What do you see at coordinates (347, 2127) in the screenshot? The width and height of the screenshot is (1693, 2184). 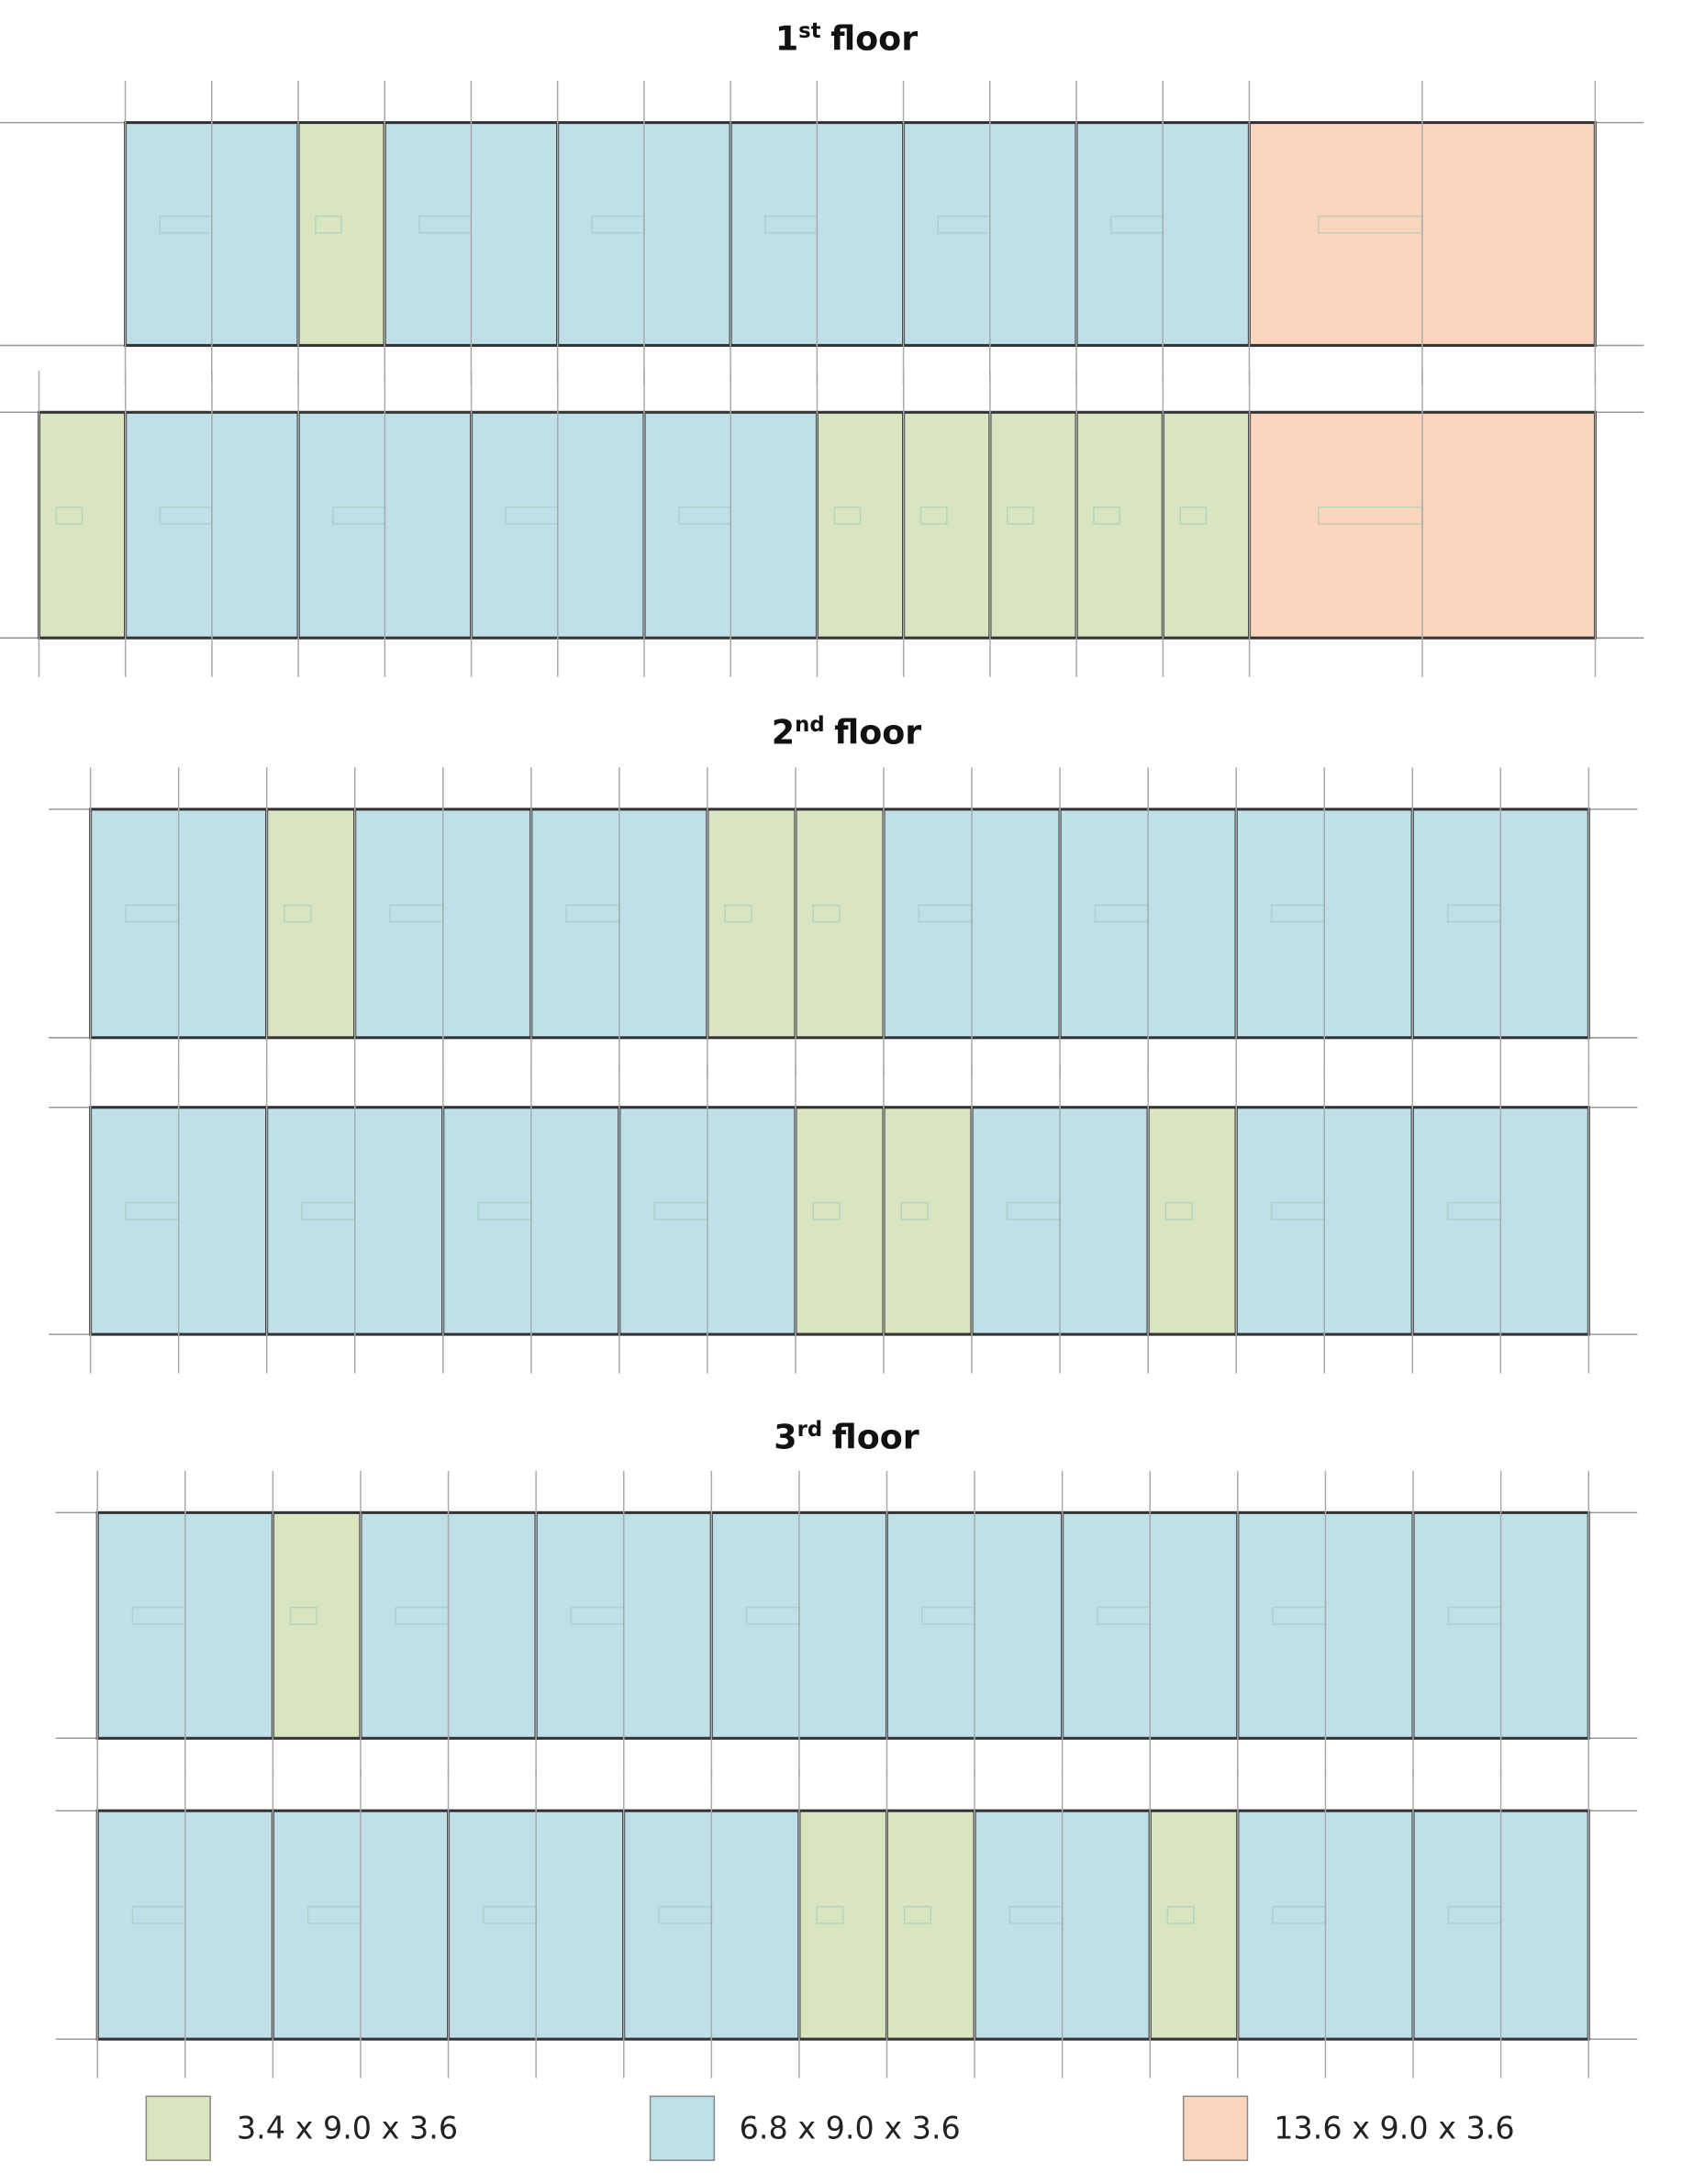 I see `legend-label: 3.4 x 9.0 x 3.6` at bounding box center [347, 2127].